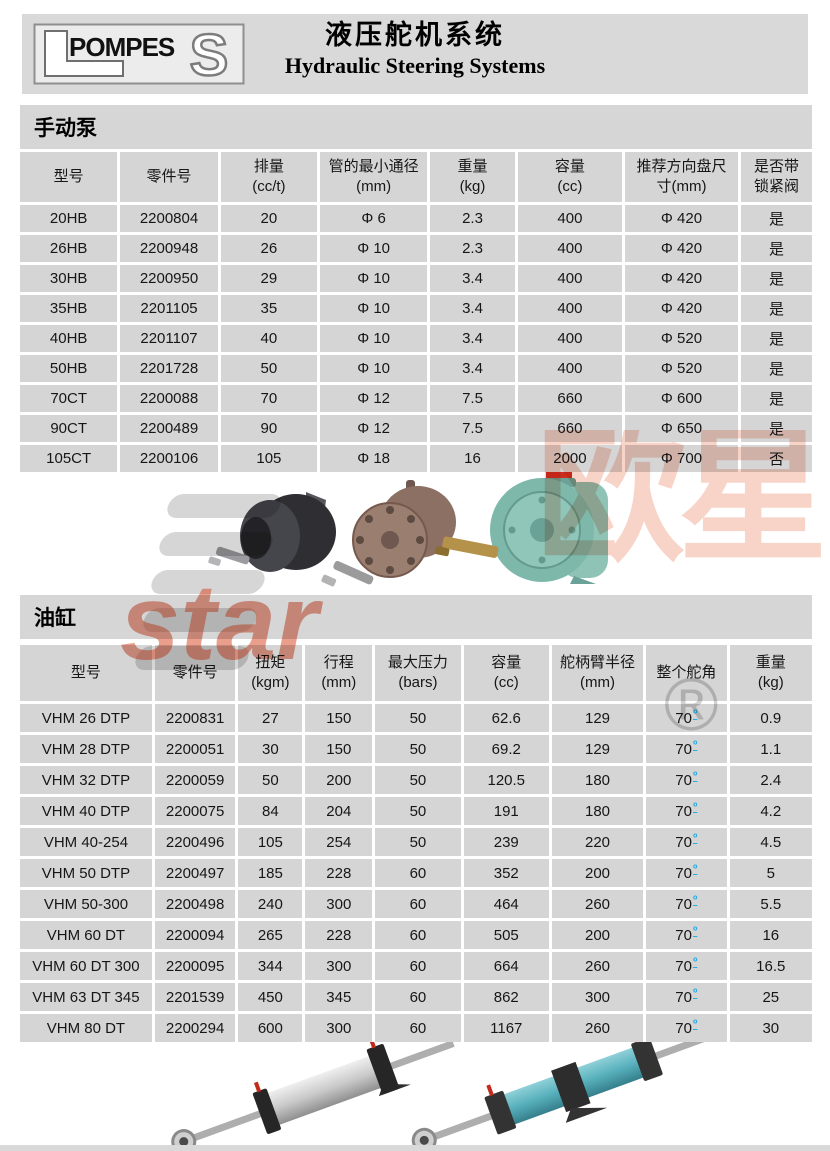  I want to click on column-header: 是否带 锁紧阀, so click(776, 177).